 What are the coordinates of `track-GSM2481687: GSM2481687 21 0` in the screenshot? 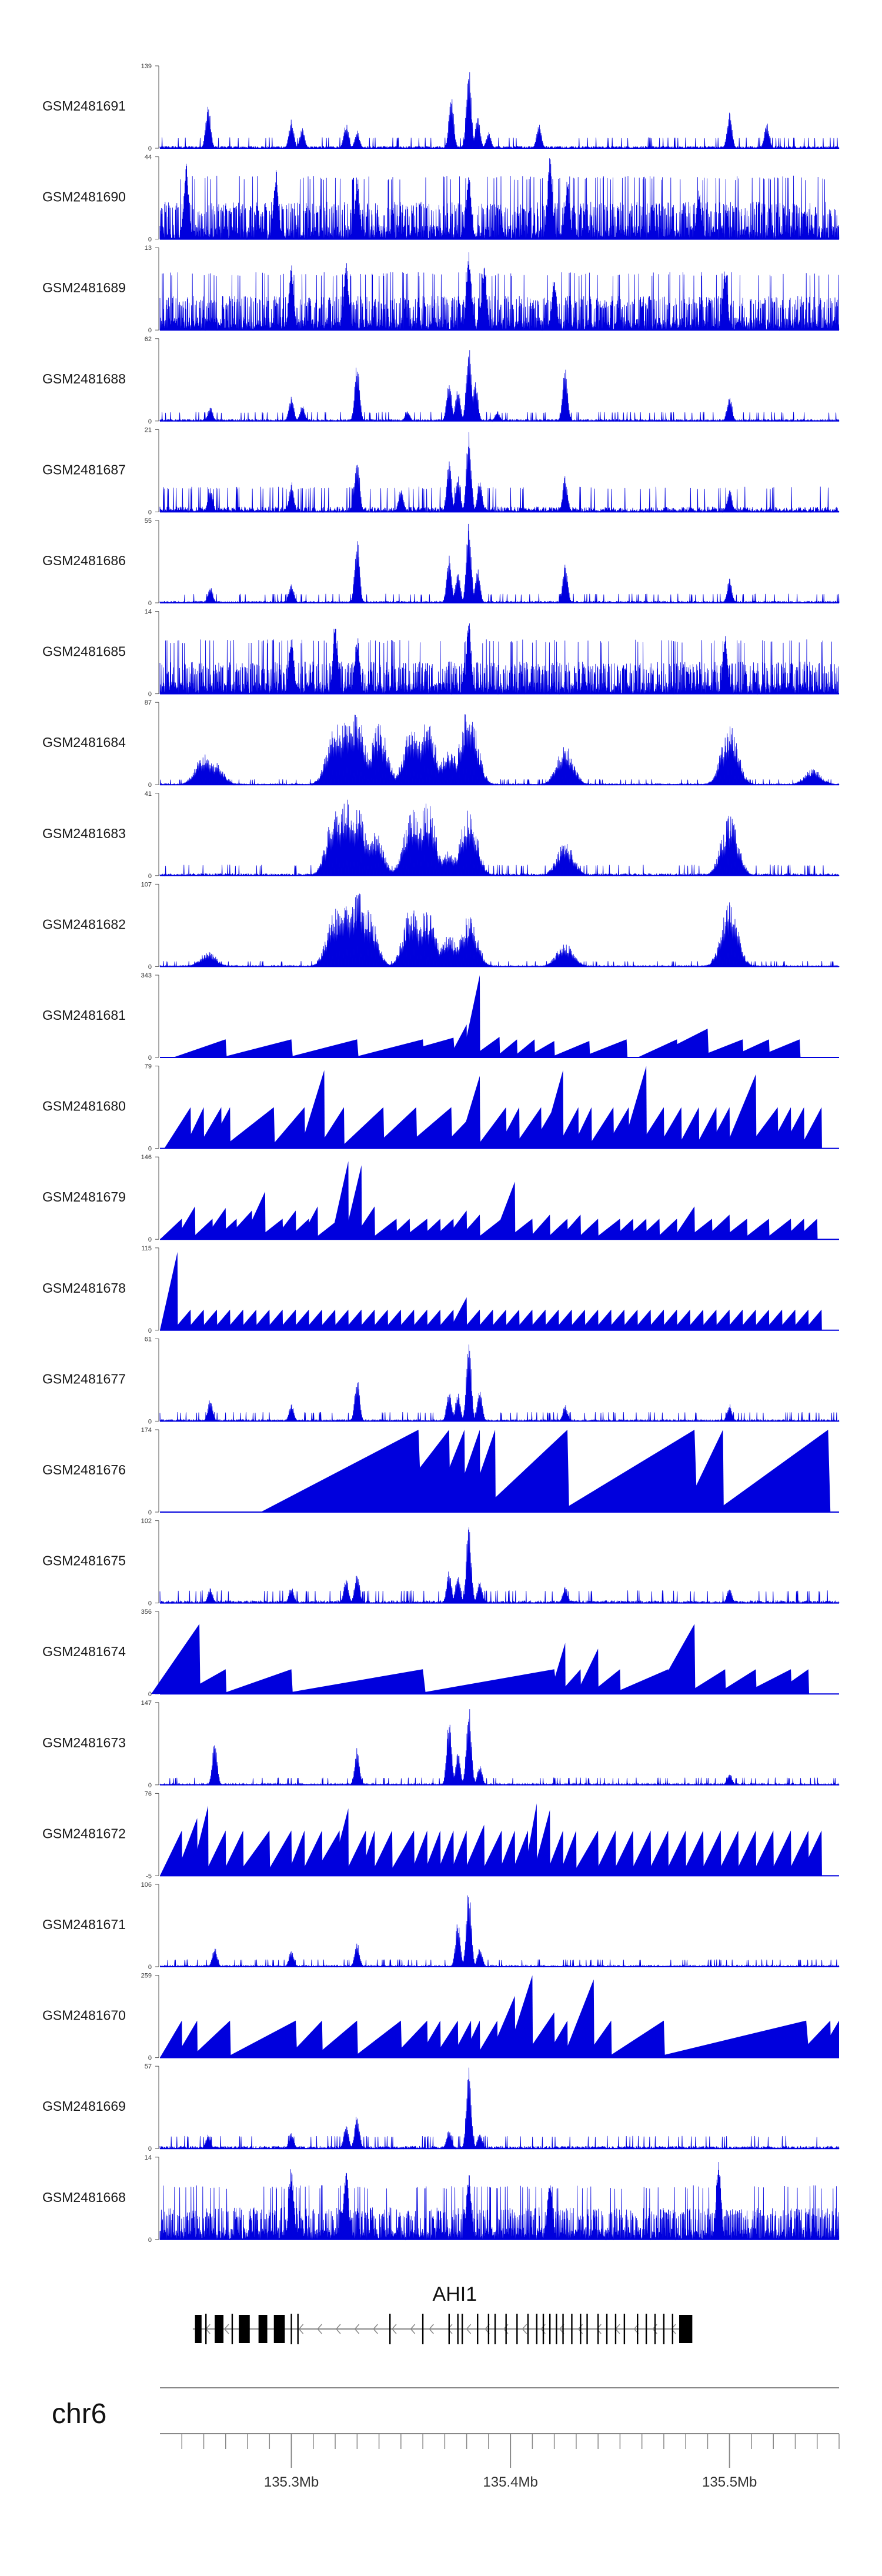 It's located at (441, 471).